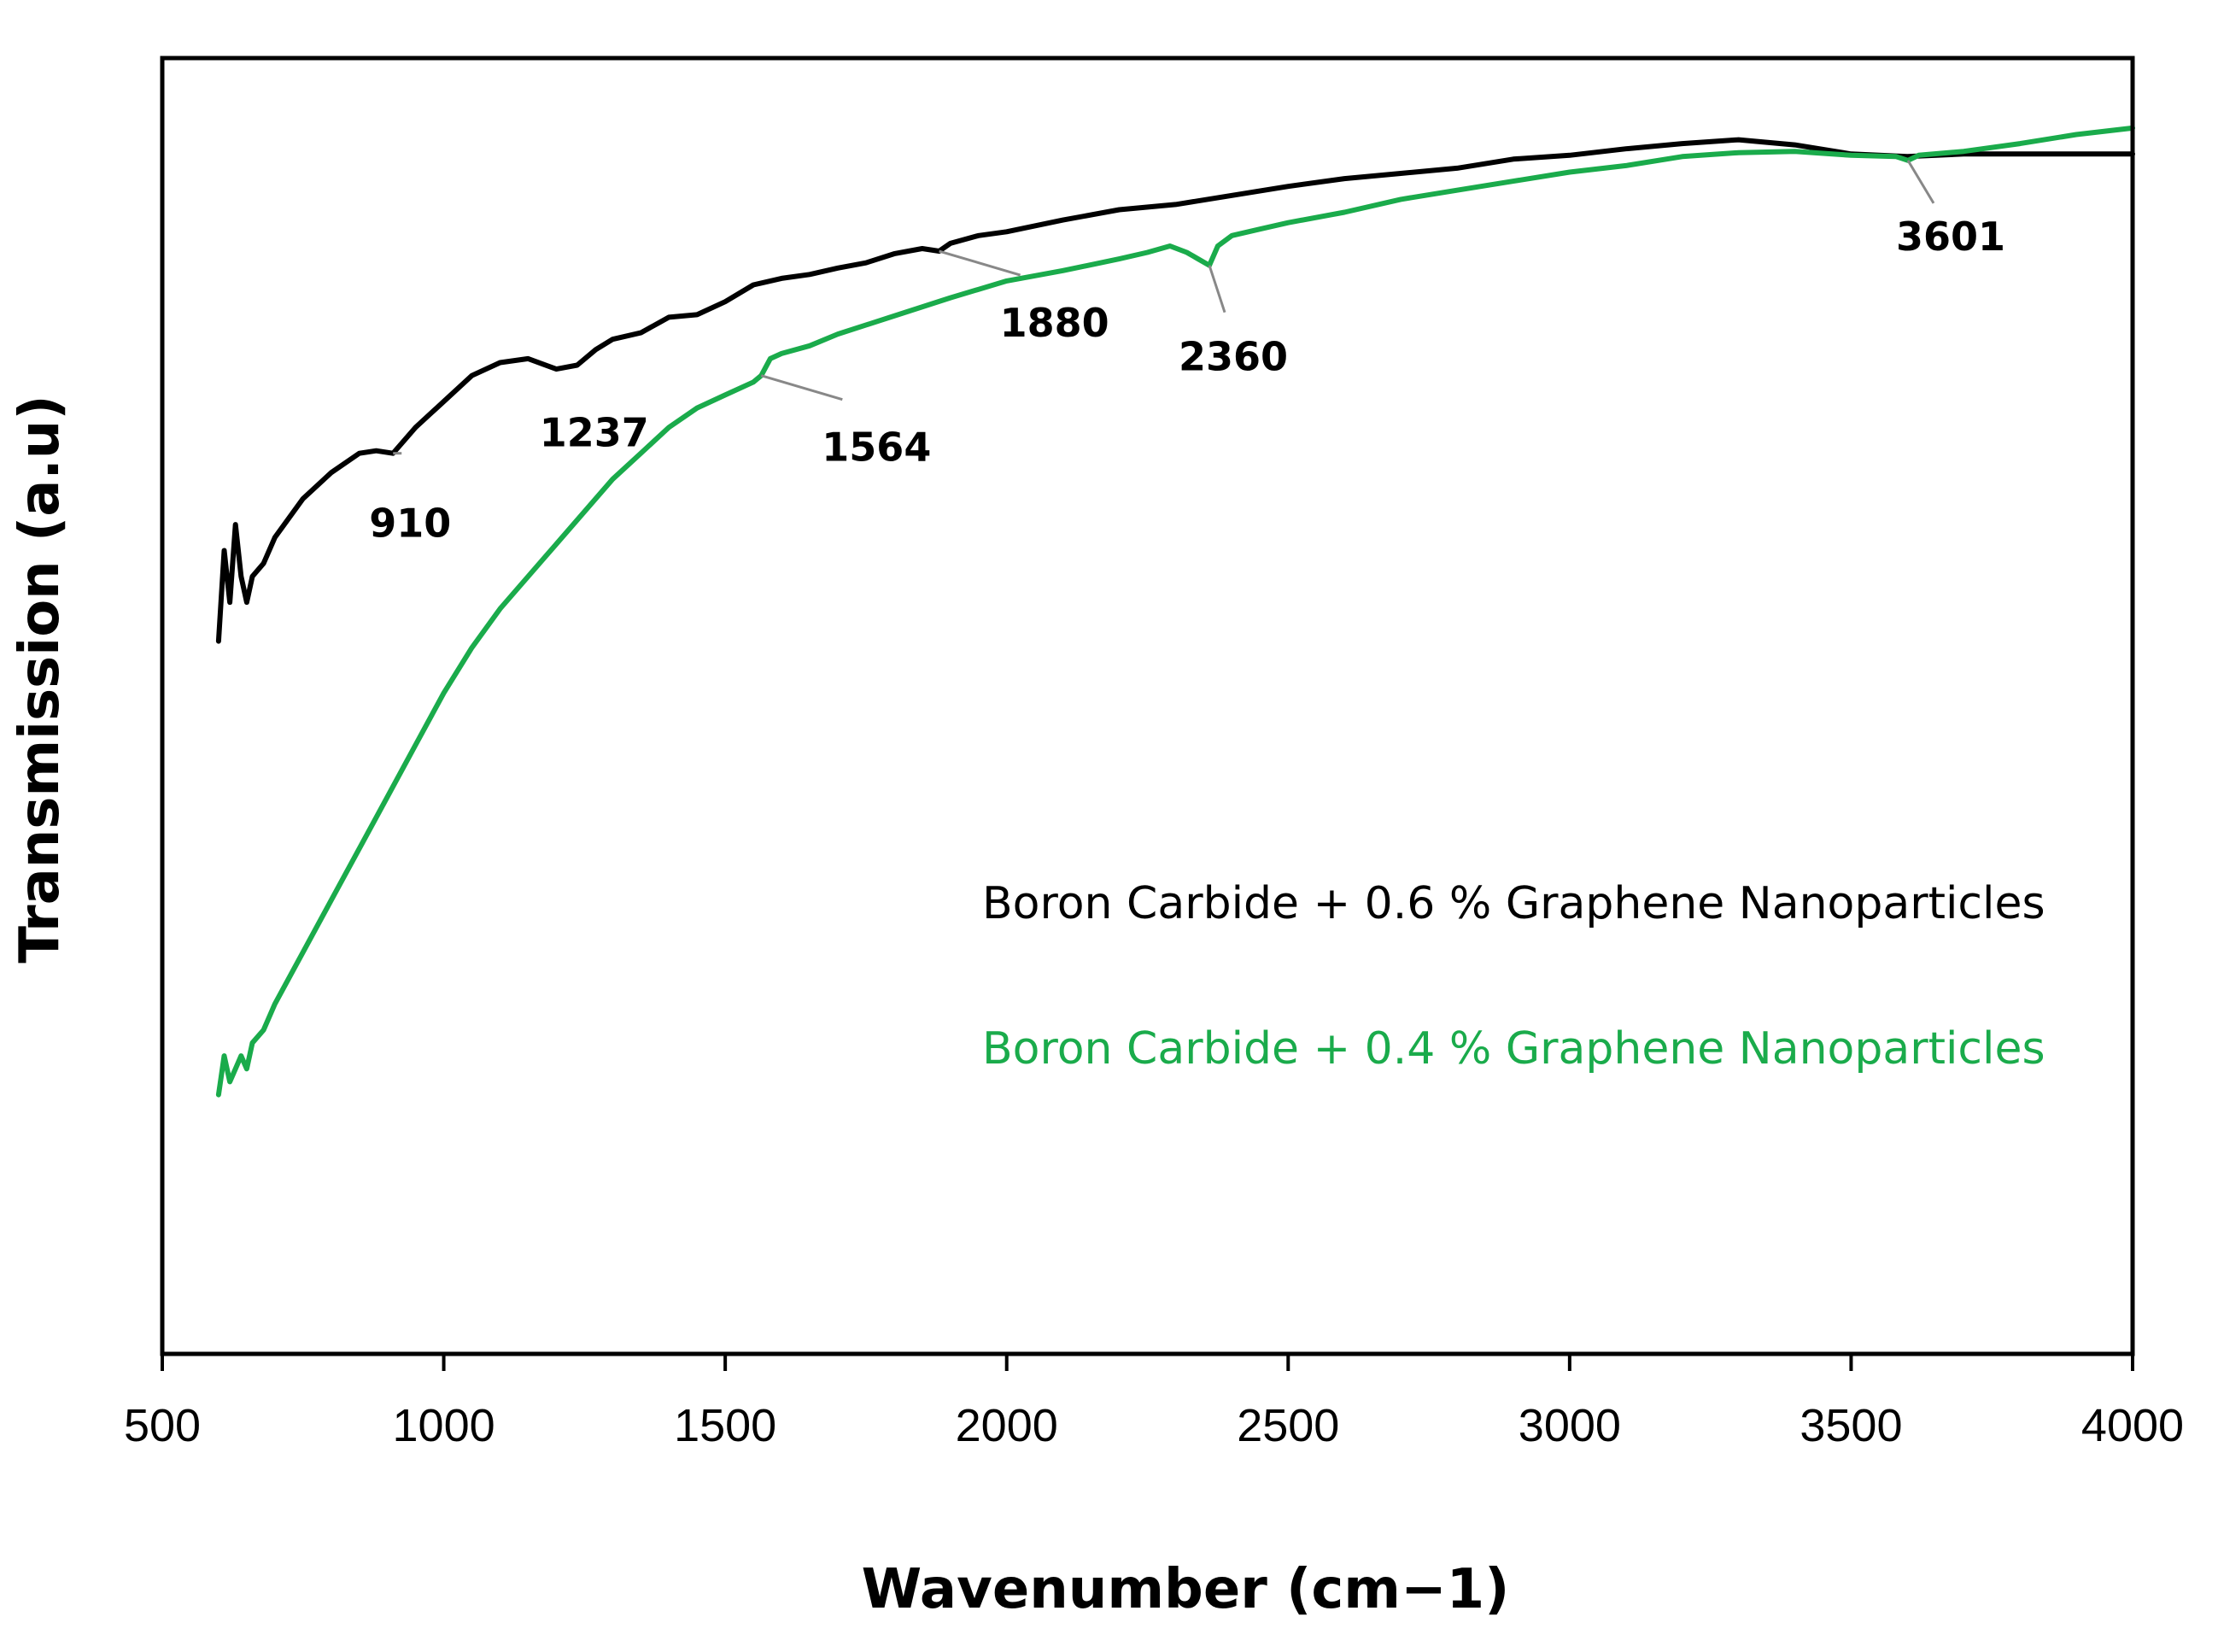 This screenshot has width=2218, height=1652. Describe the element at coordinates (1154, 1402) in the screenshot. I see `x-axis-ticks: 500 1000 1500 2000 2500 3000 3500 4000` at that location.